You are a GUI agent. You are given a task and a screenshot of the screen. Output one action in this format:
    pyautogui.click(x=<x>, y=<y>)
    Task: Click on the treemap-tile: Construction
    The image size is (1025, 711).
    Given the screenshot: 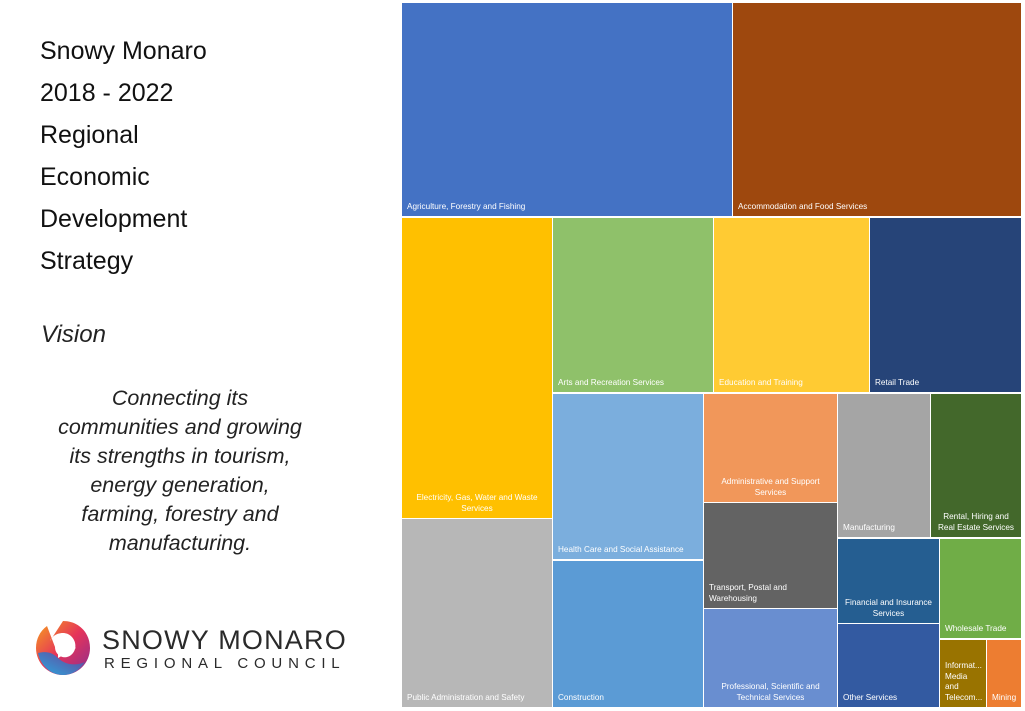 What is the action you would take?
    pyautogui.click(x=628, y=634)
    